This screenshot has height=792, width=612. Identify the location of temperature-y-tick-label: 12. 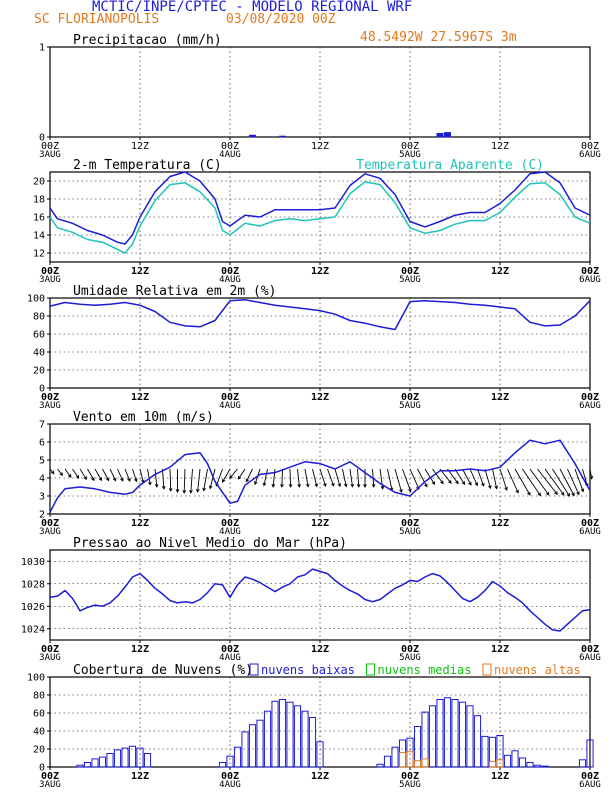
(39, 254).